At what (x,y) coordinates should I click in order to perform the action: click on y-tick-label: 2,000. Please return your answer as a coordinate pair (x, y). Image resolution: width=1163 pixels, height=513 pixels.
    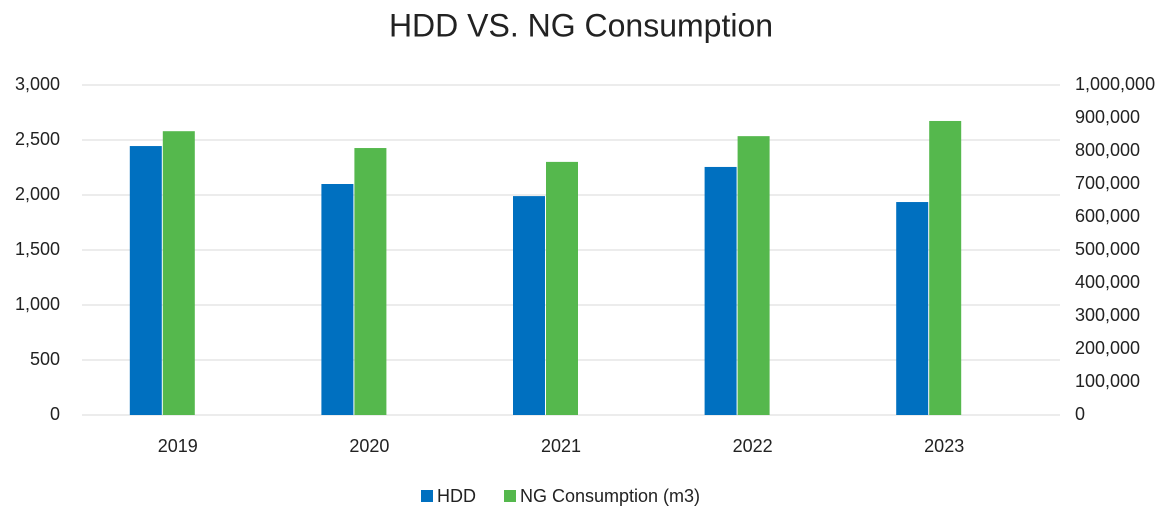
    Looking at the image, I should click on (37, 194).